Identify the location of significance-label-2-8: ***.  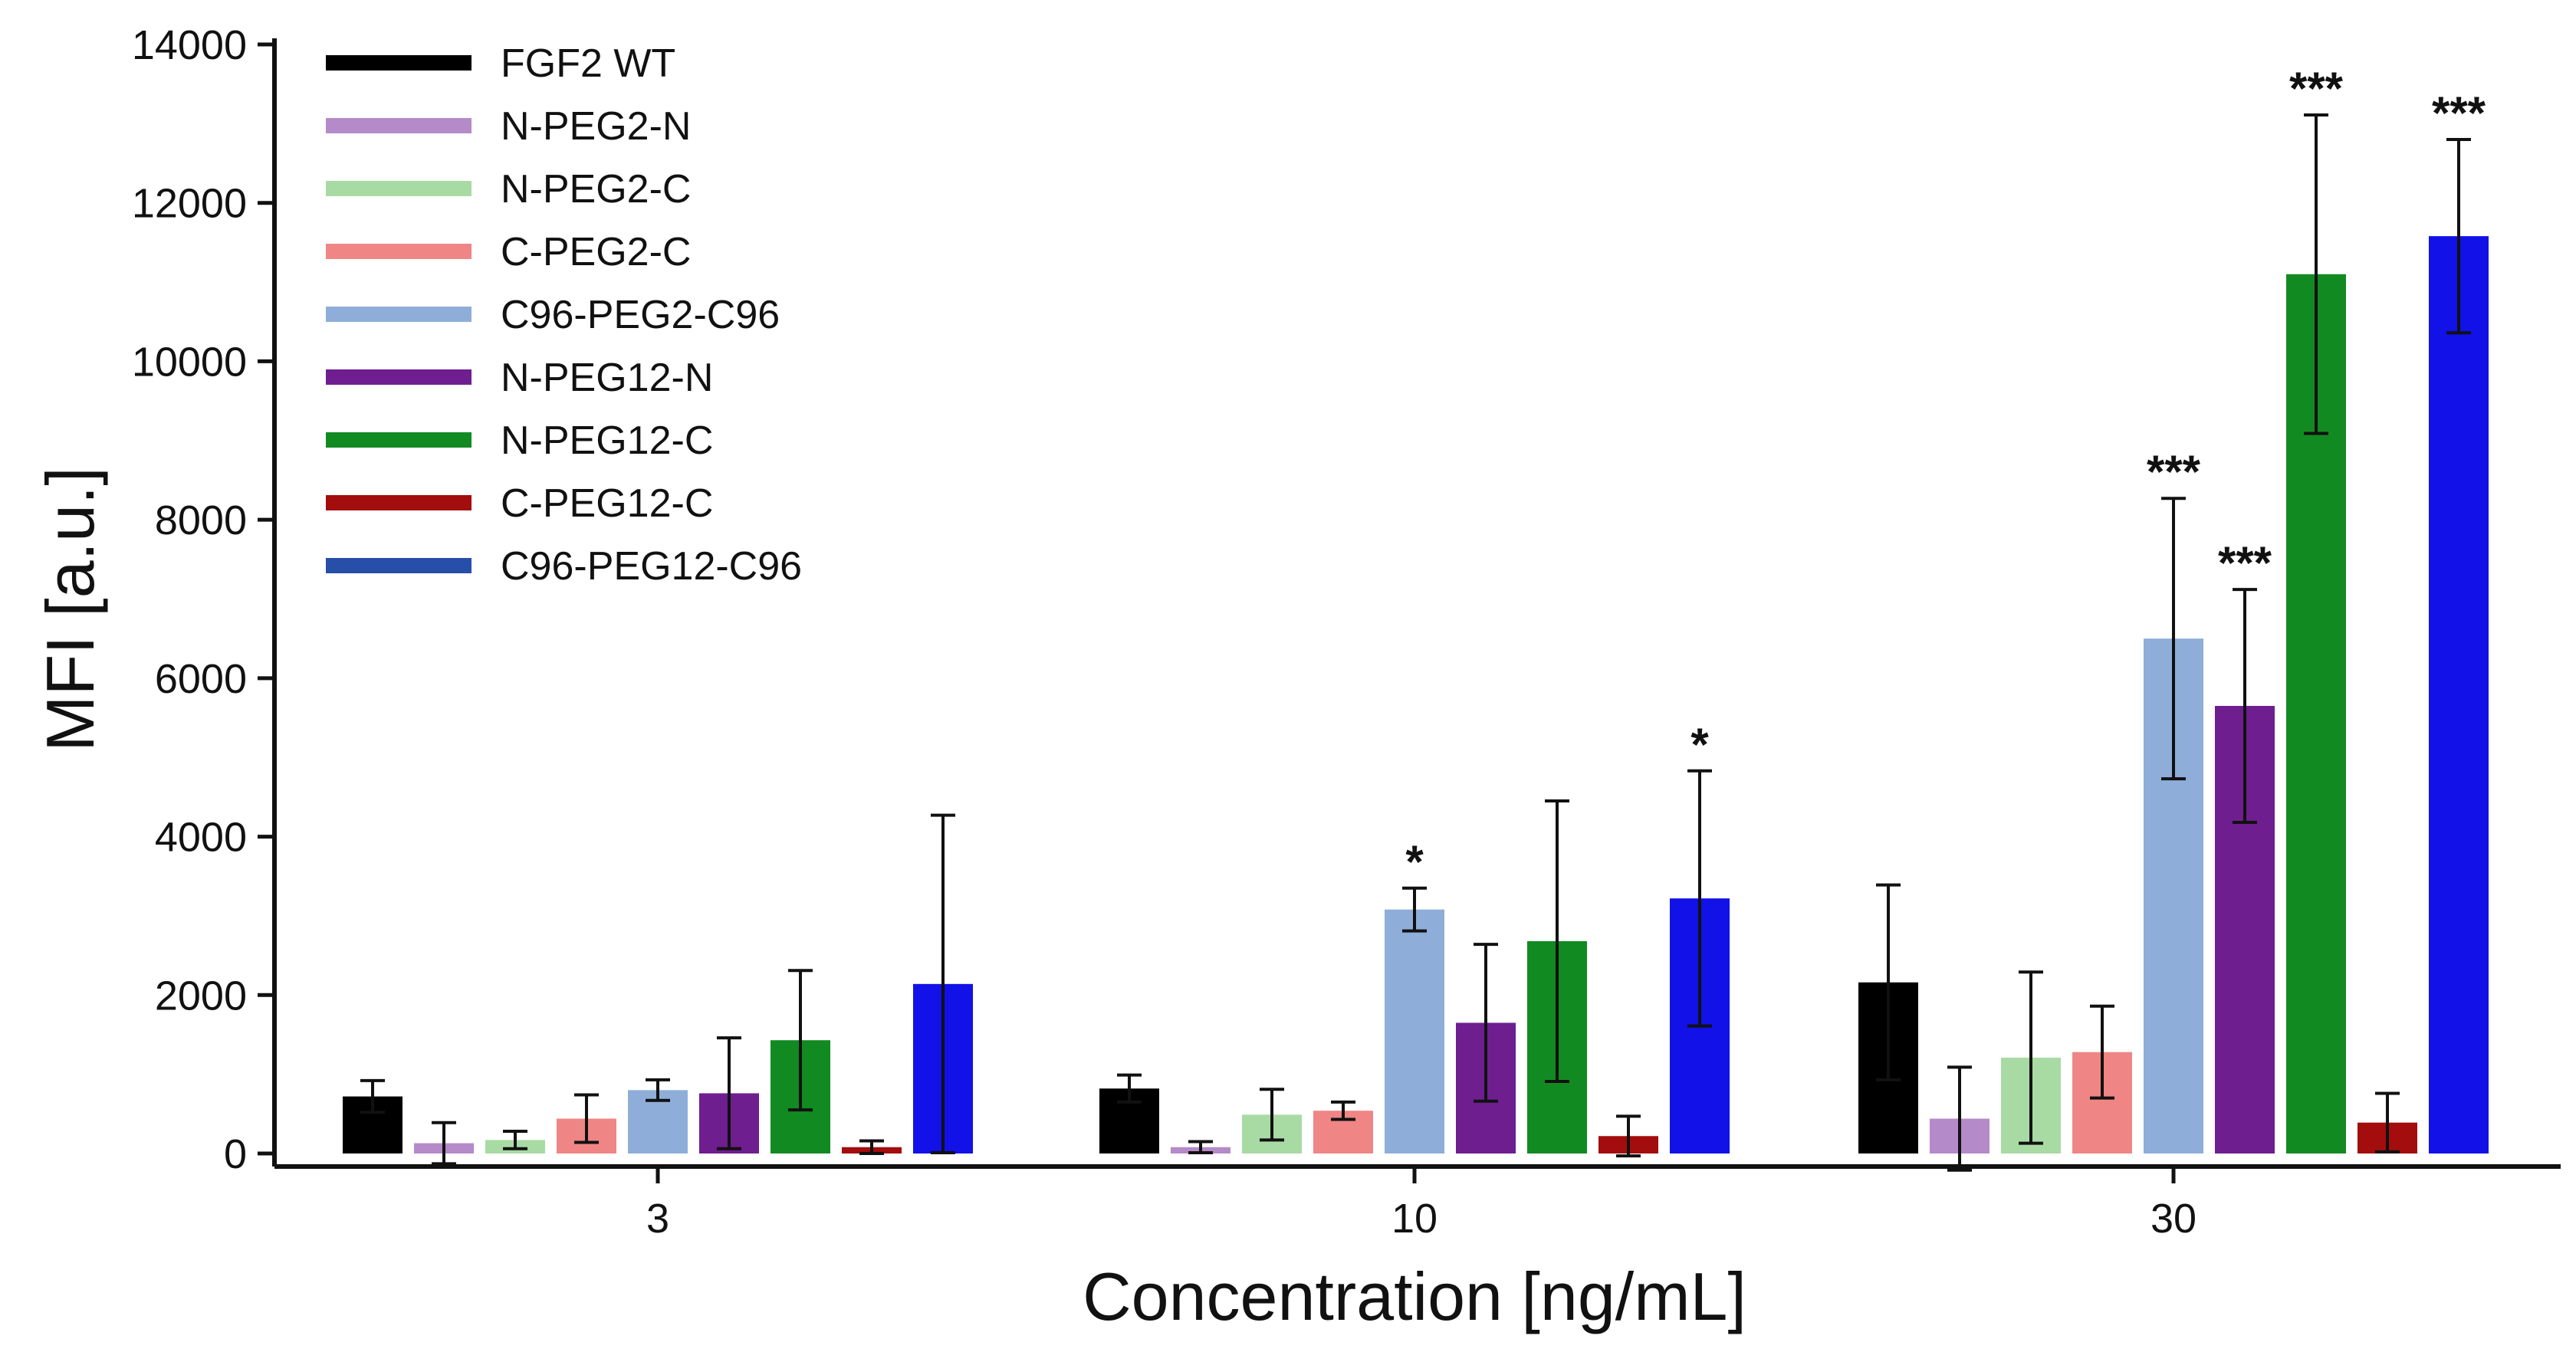
(2459, 113).